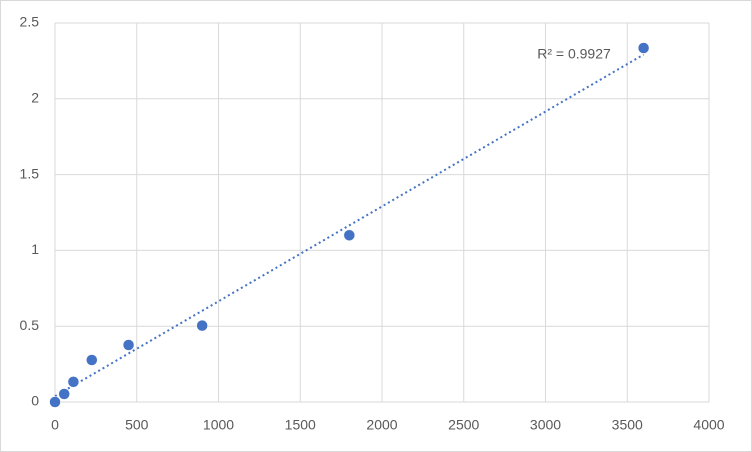  What do you see at coordinates (574, 54) in the screenshot?
I see `annotation: R² = 0.9927` at bounding box center [574, 54].